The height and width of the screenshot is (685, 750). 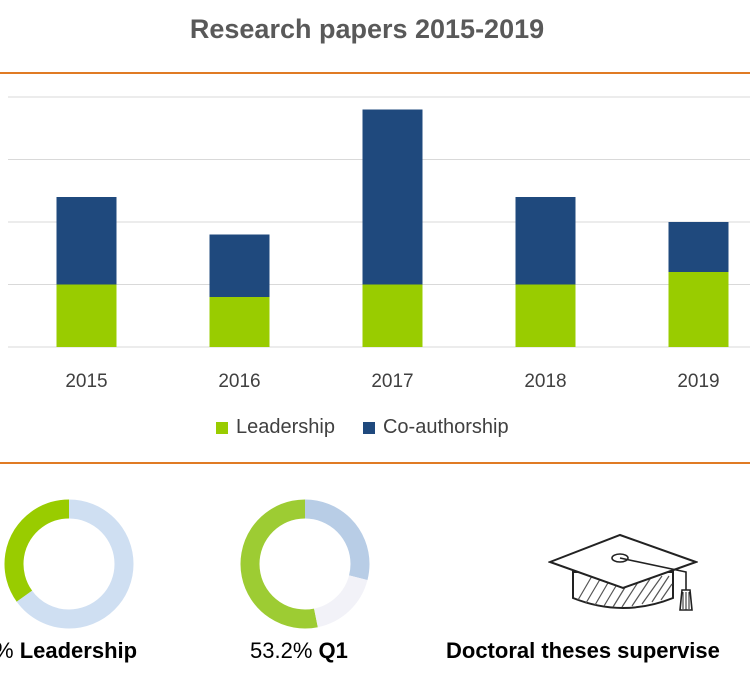 I want to click on legend-item-co-authorship: Co-authorship, so click(x=435, y=427).